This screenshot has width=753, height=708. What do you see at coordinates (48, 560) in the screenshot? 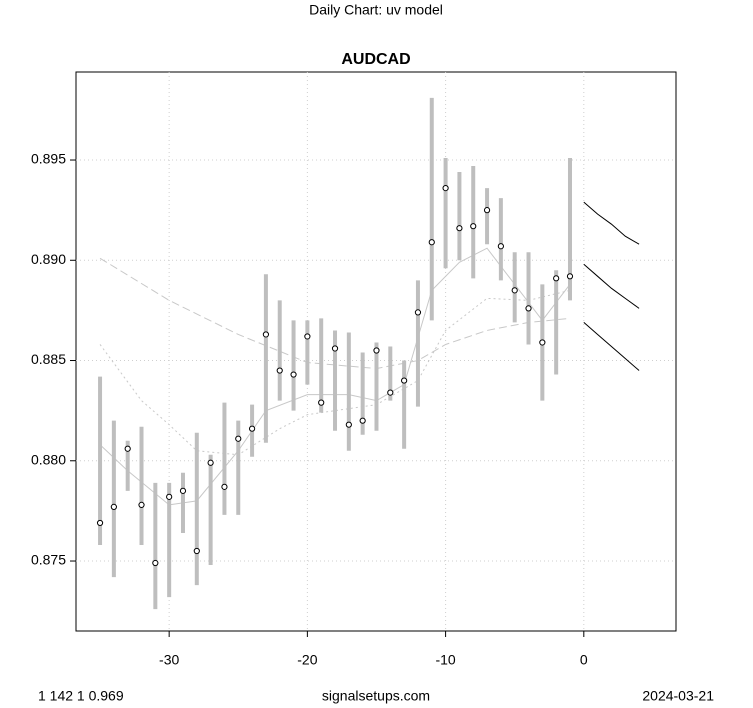
I see `y-tick-label: 0.875` at bounding box center [48, 560].